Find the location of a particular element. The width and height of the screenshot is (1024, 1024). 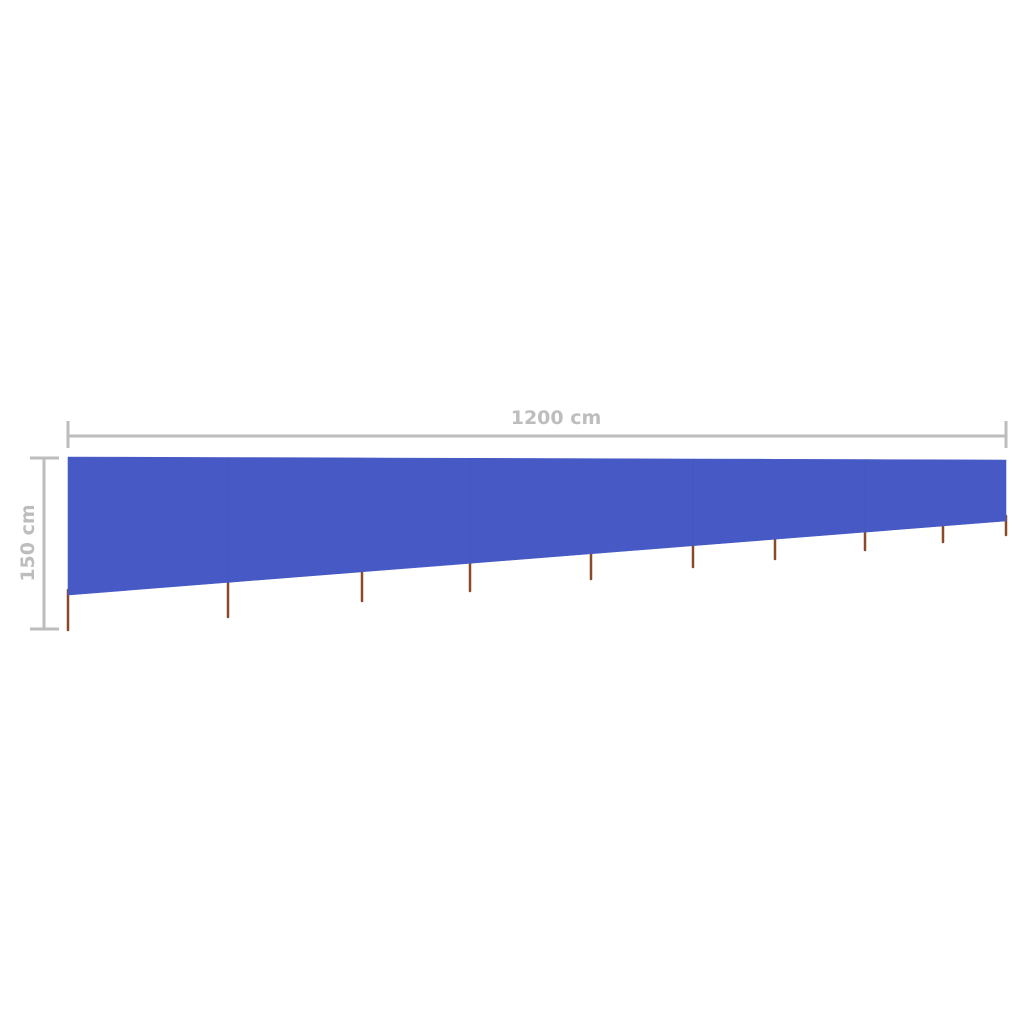

height-dimension: 150 cm is located at coordinates (38, 543).